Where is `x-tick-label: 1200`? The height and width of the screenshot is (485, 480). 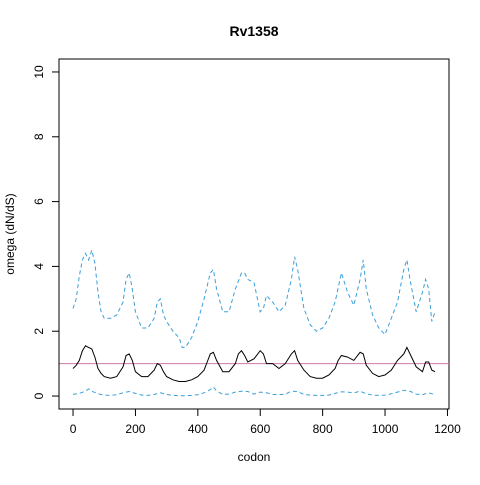
x-tick-label: 1200 is located at coordinates (447, 429).